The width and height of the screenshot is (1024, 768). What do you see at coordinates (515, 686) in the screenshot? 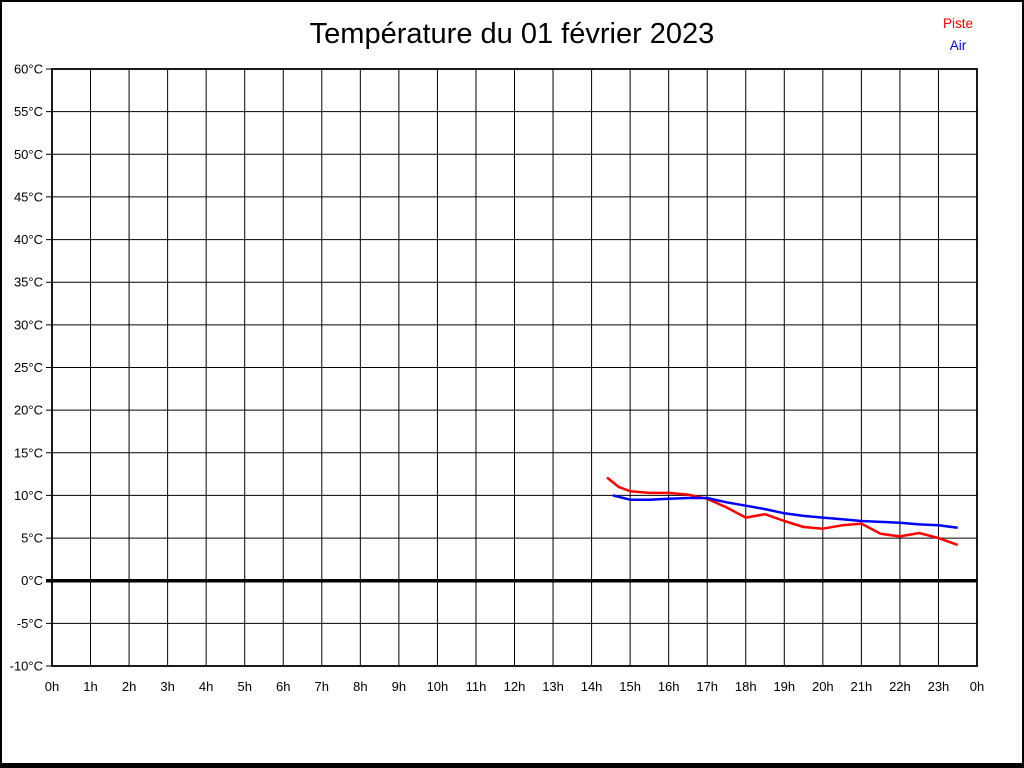
I see `x-tick-label: 12h` at bounding box center [515, 686].